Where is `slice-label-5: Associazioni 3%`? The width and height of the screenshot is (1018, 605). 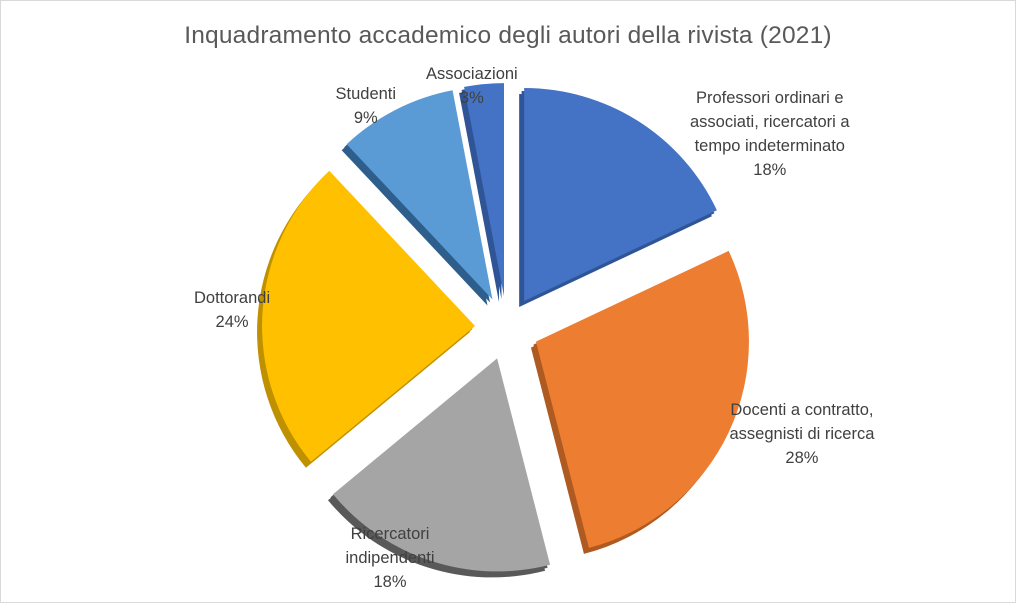
slice-label-5: Associazioni 3% is located at coordinates (472, 86).